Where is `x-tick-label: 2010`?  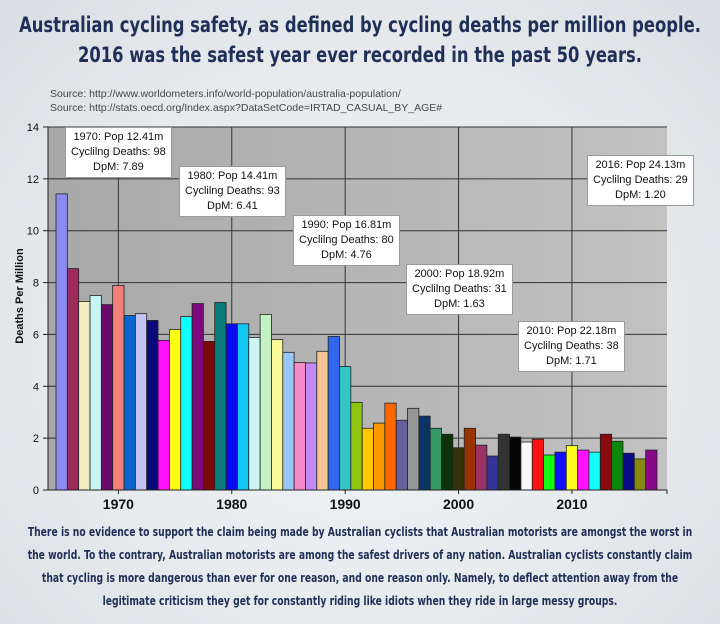 x-tick-label: 2010 is located at coordinates (571, 504).